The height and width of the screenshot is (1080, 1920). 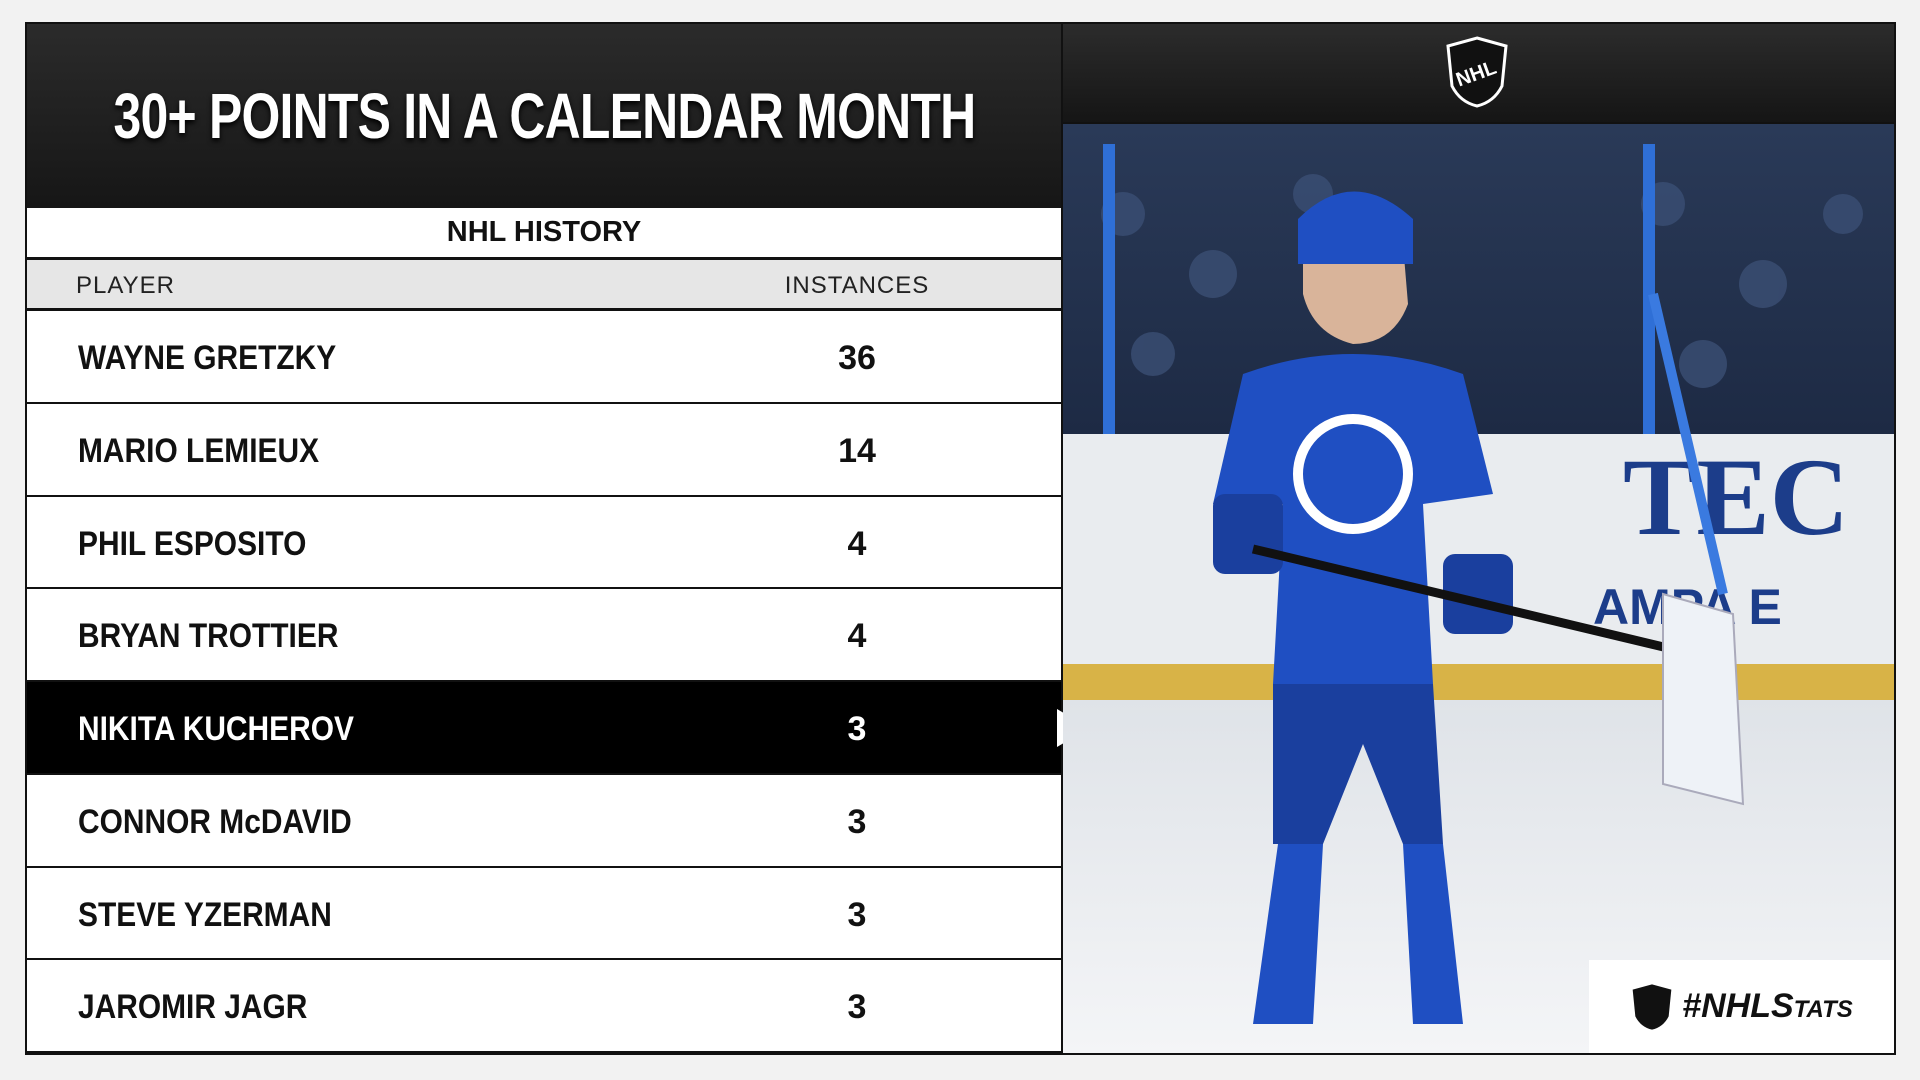 I want to click on logo-bar: NHL, so click(x=1478, y=73).